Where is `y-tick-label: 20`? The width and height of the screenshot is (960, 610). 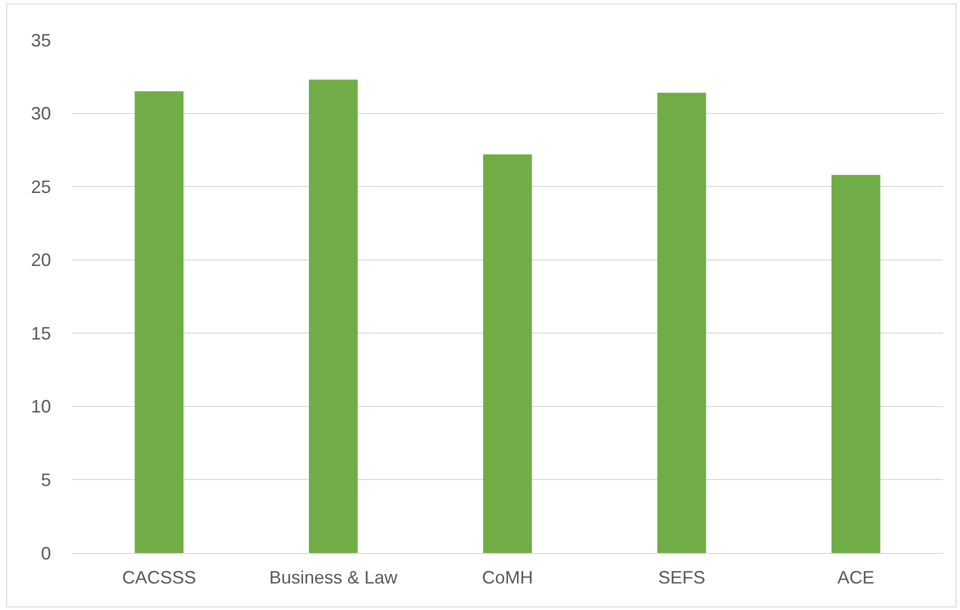
y-tick-label: 20 is located at coordinates (40, 260).